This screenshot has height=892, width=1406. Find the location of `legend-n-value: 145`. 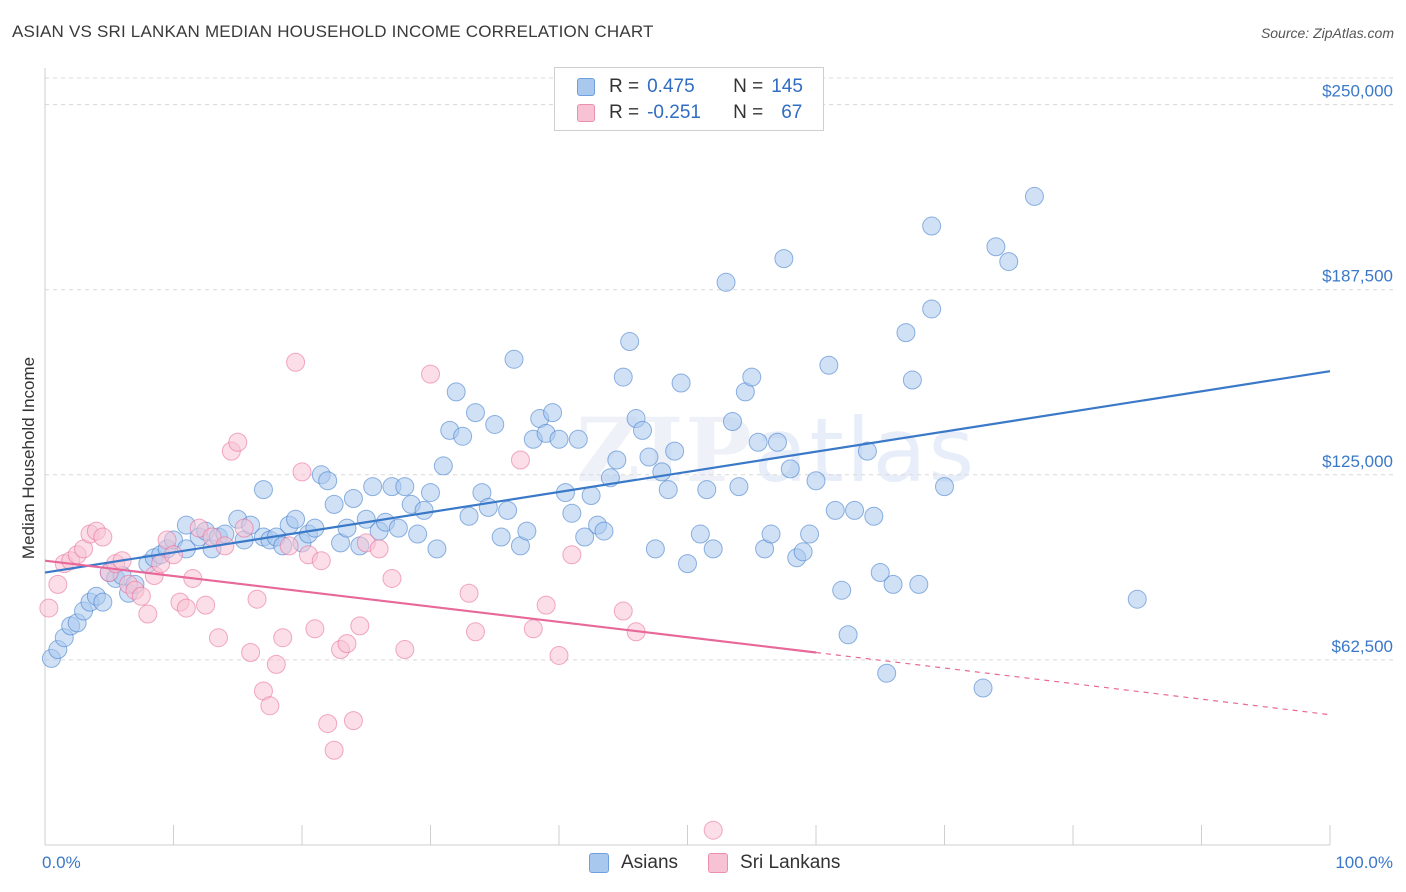

legend-n-value: 145 is located at coordinates (787, 86).